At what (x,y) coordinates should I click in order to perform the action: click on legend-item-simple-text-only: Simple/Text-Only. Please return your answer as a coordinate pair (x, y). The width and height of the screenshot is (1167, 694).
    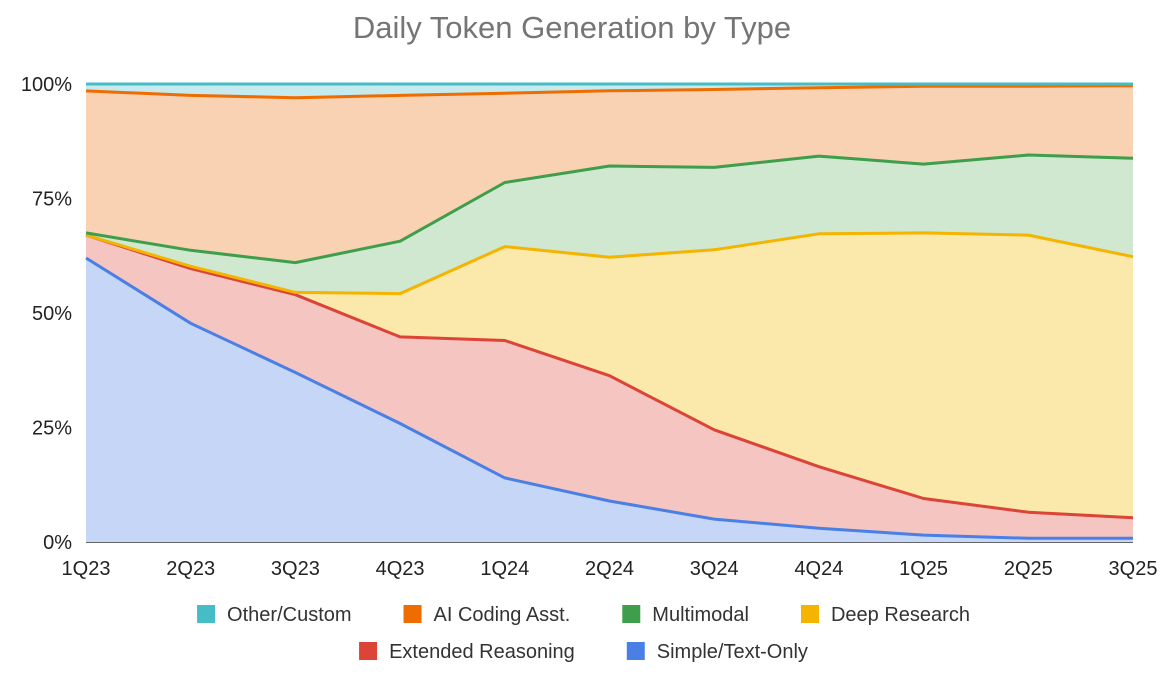
    Looking at the image, I should click on (717, 652).